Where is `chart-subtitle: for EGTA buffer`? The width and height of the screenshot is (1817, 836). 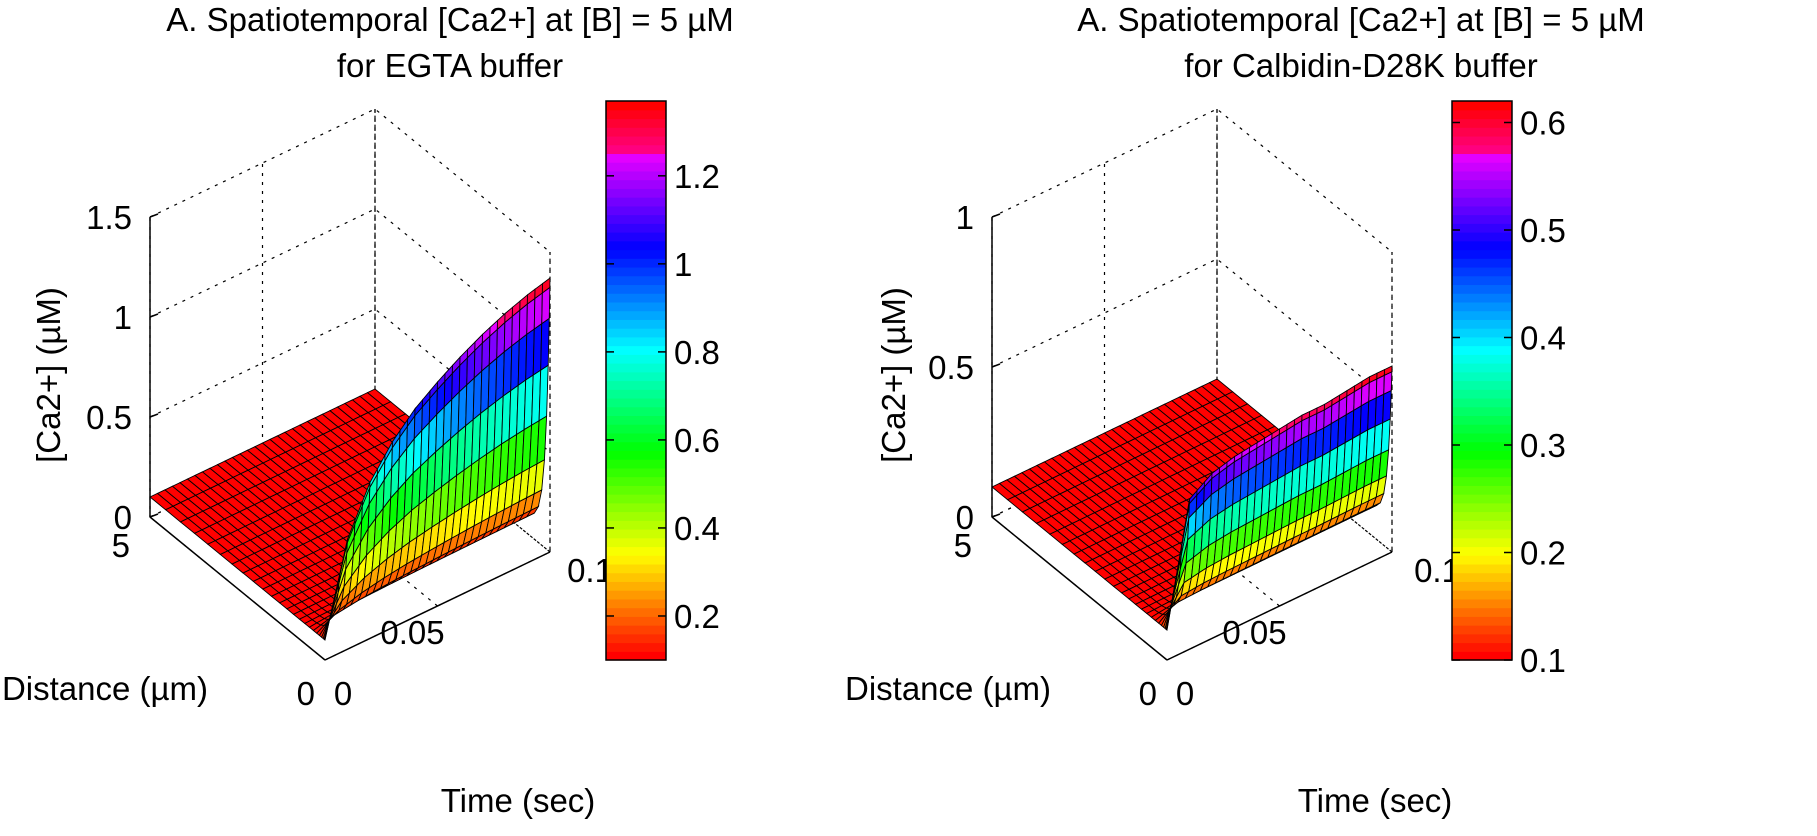
chart-subtitle: for EGTA buffer is located at coordinates (450, 65).